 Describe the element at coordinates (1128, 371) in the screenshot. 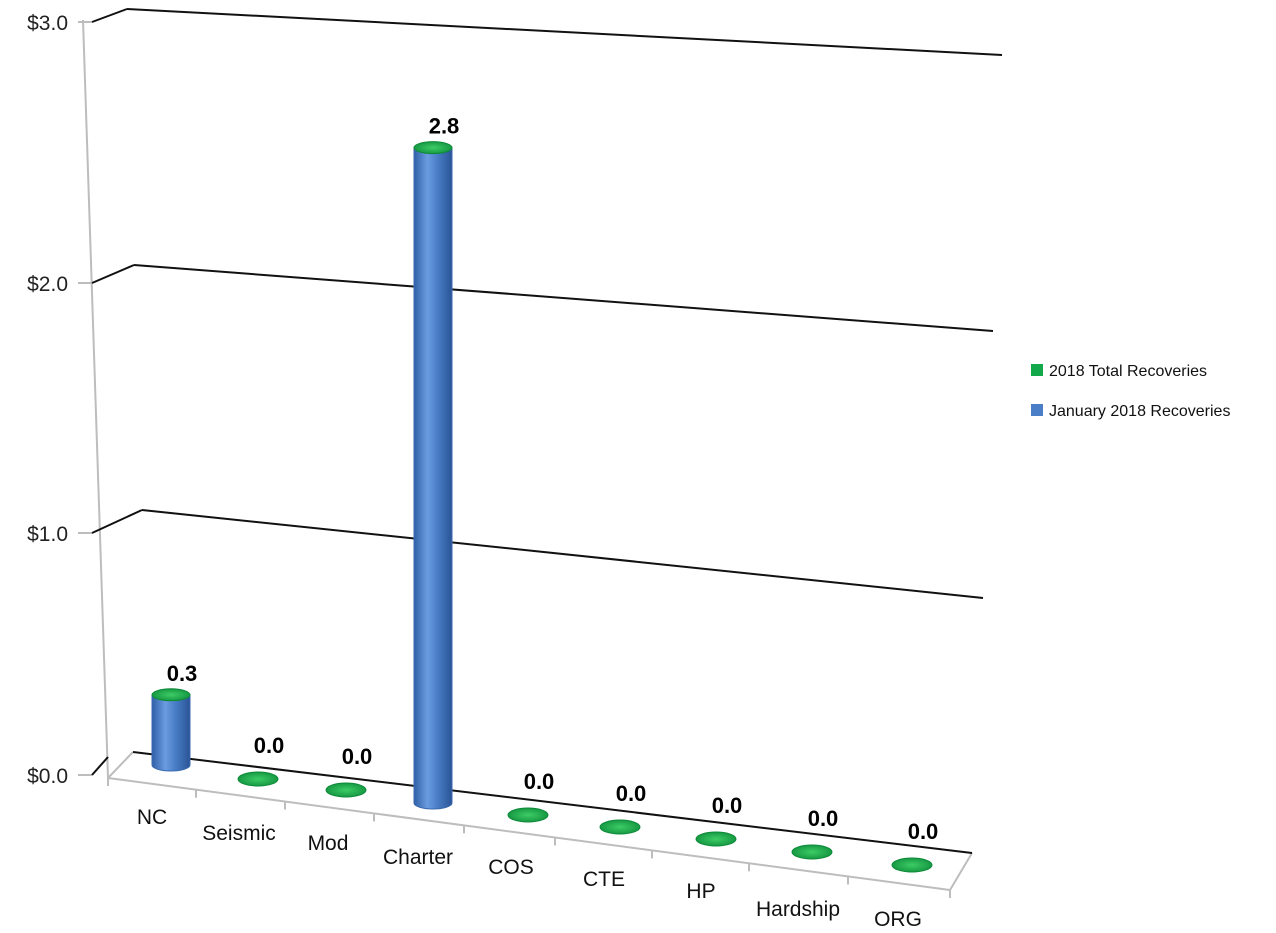

I see `legend-label-total: 2018 Total Recoveries` at that location.